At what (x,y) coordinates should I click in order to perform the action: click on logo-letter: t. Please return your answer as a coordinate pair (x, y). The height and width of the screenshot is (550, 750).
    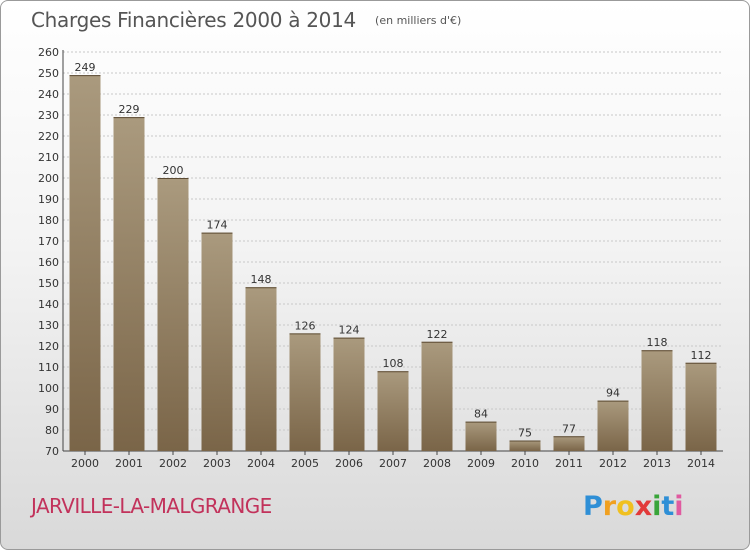
    Looking at the image, I should click on (668, 506).